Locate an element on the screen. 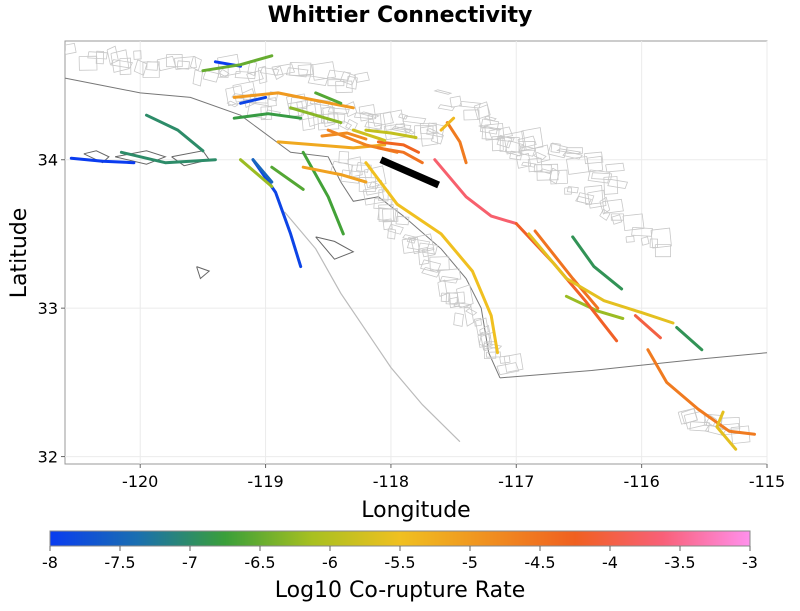 The height and width of the screenshot is (611, 800). y-tick-label: 32 is located at coordinates (48, 457).